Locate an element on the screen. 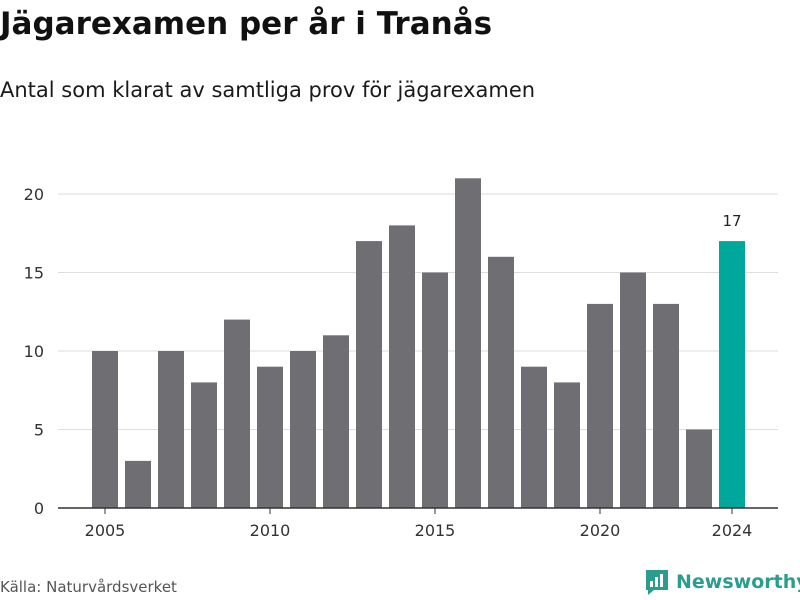 This screenshot has width=800, height=600. bar-2020 is located at coordinates (600, 405).